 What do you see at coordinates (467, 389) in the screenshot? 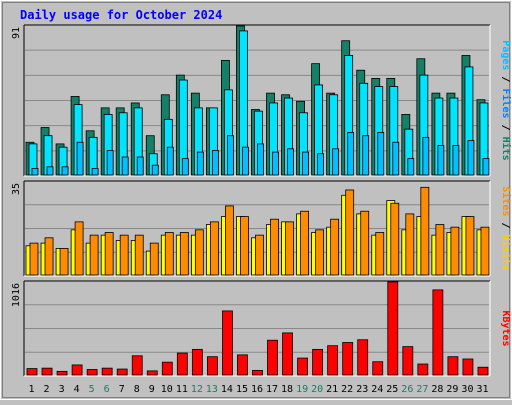
I see `day-label: 30` at bounding box center [467, 389].